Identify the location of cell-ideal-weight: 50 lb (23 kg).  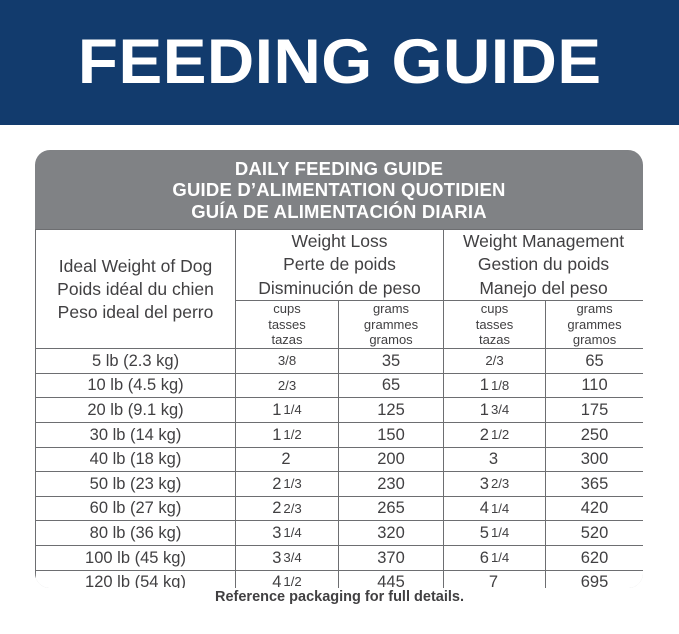
(135, 484).